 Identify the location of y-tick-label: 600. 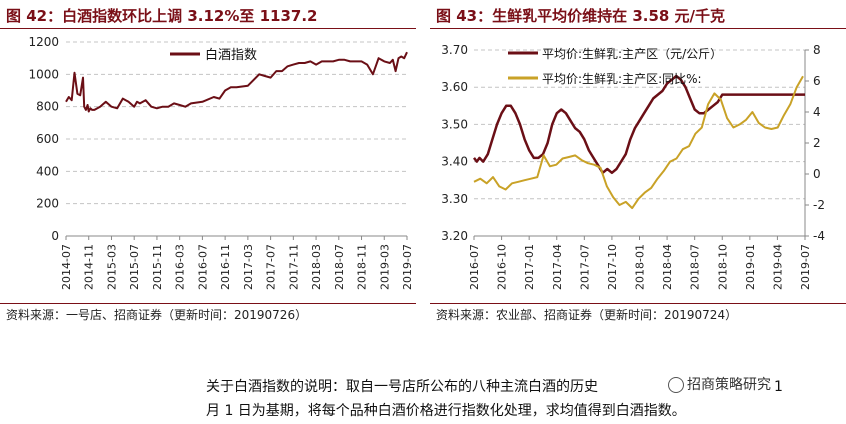
(47, 139).